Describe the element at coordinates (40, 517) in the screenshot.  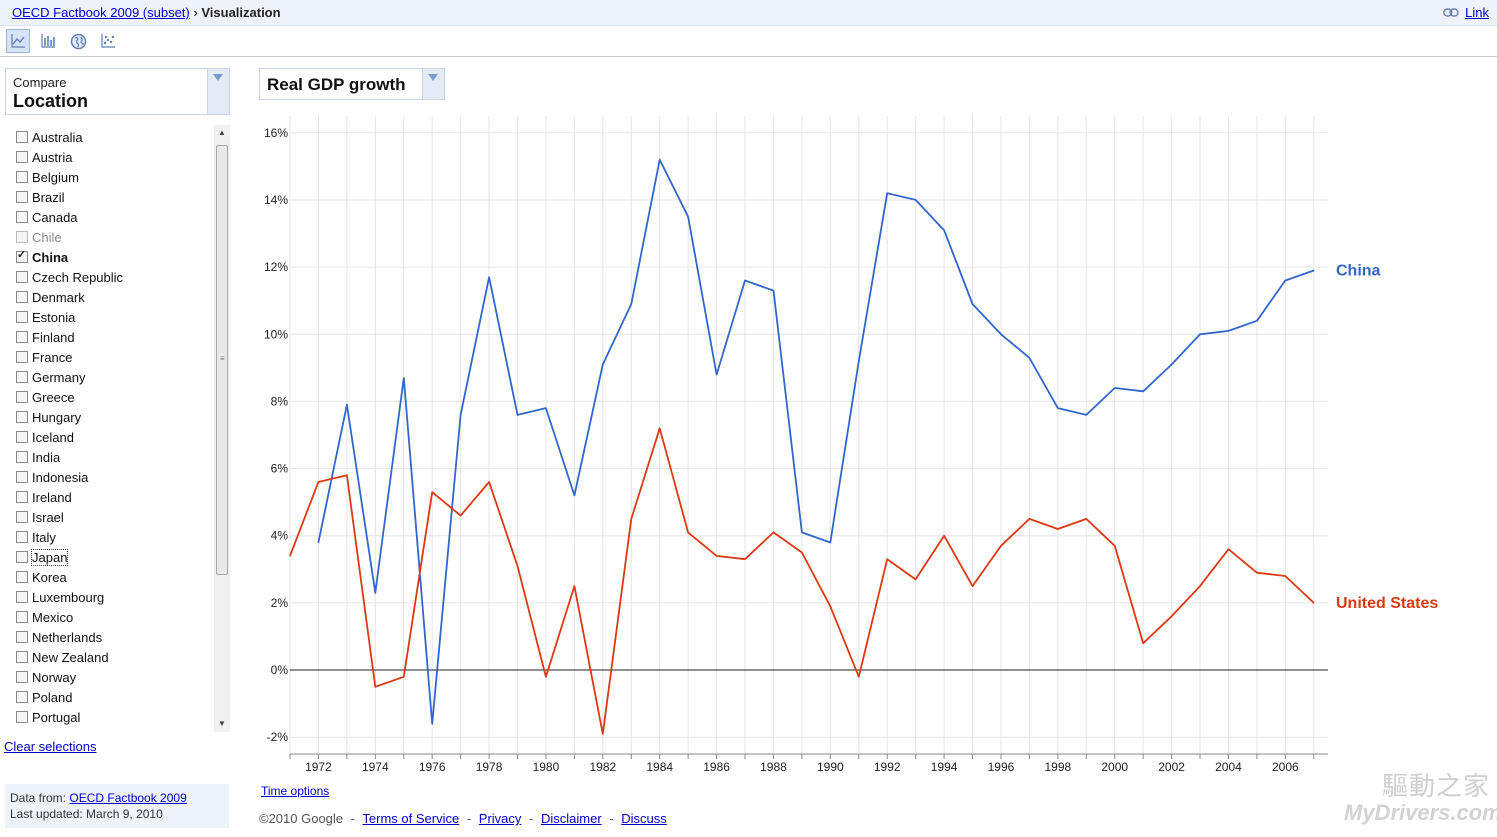
I see `location-item: Israel` at that location.